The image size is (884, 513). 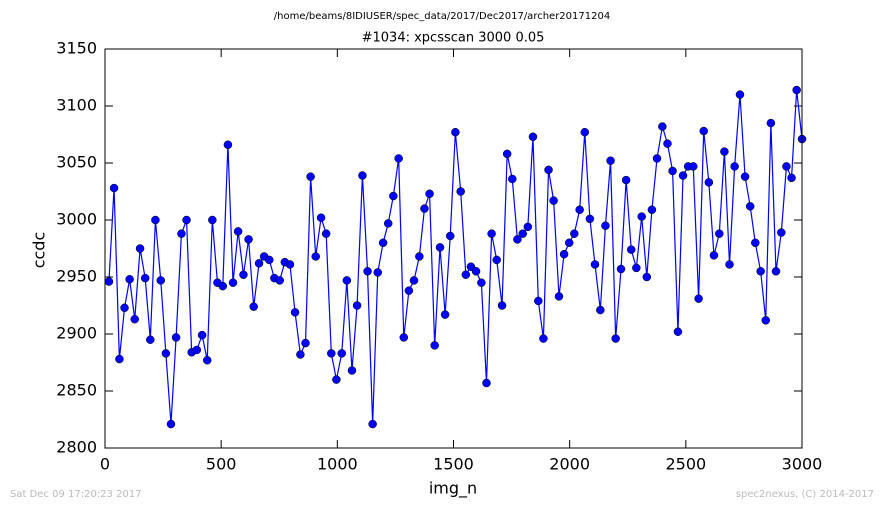 What do you see at coordinates (76, 390) in the screenshot?
I see `y-tick-label: 2850` at bounding box center [76, 390].